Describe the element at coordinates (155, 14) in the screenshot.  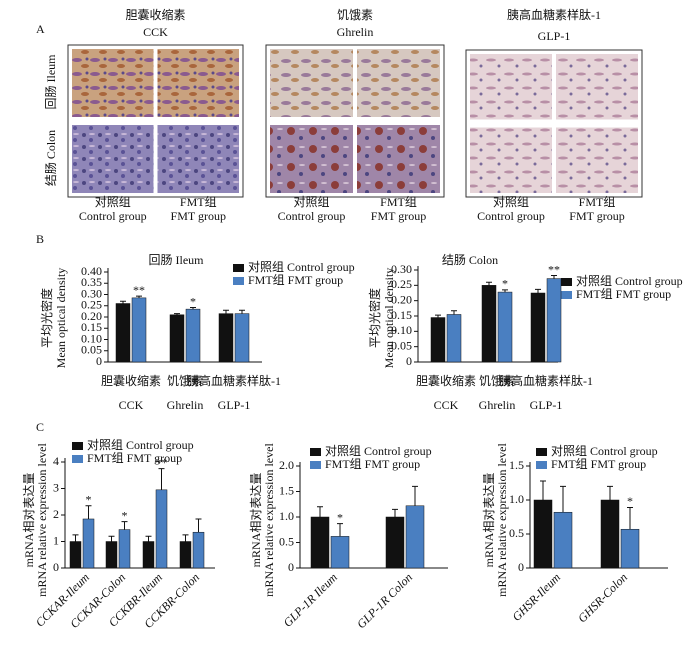
I see `hormone-name: 胆囊收缩素` at that location.